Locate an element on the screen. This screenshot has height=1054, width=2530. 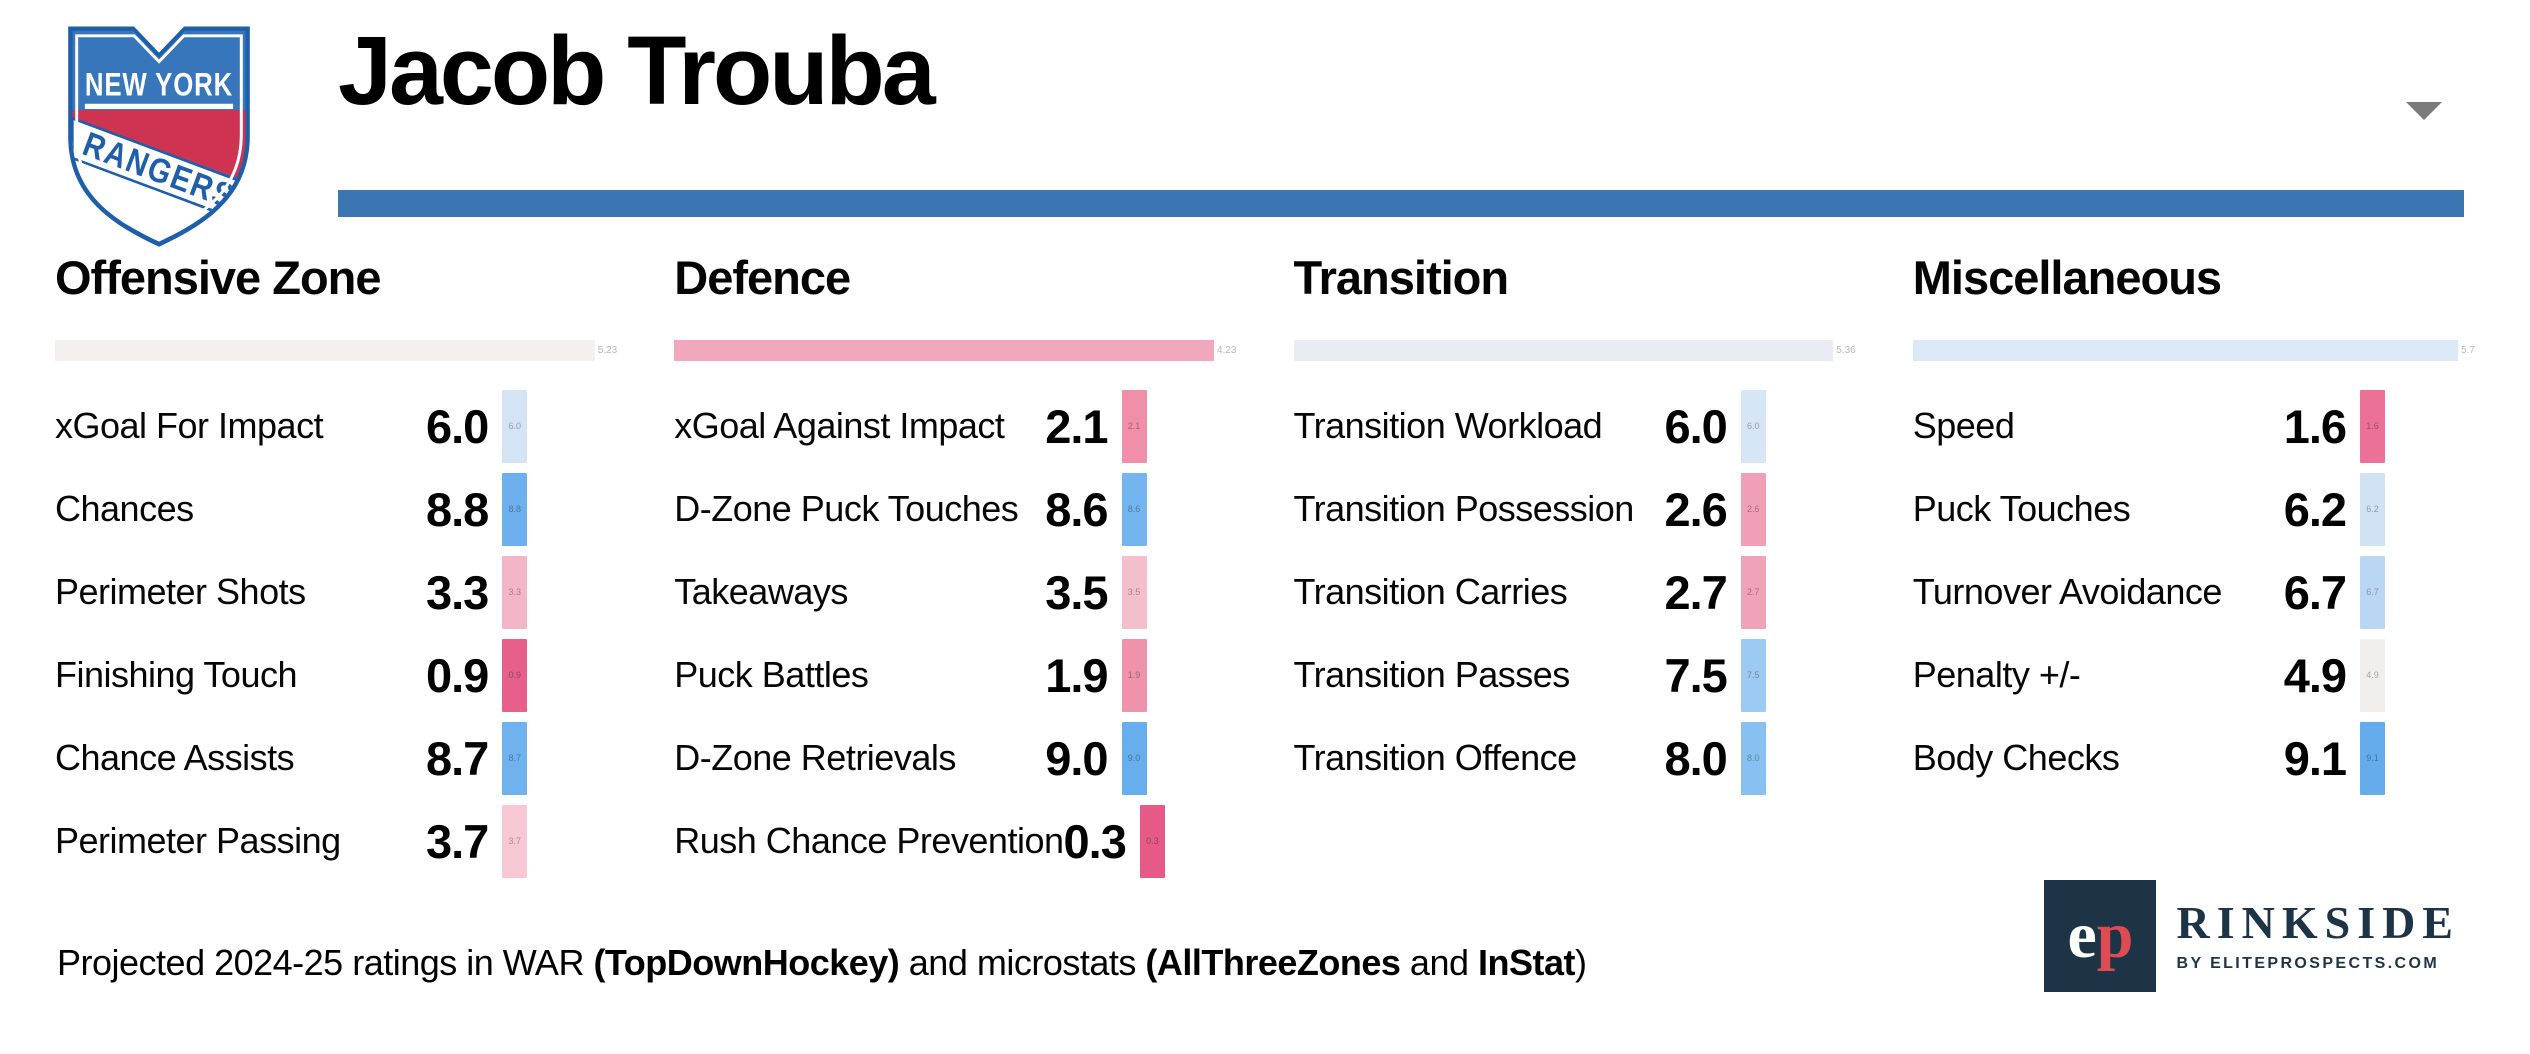
category-rating-label: 4.23 is located at coordinates (1227, 350).